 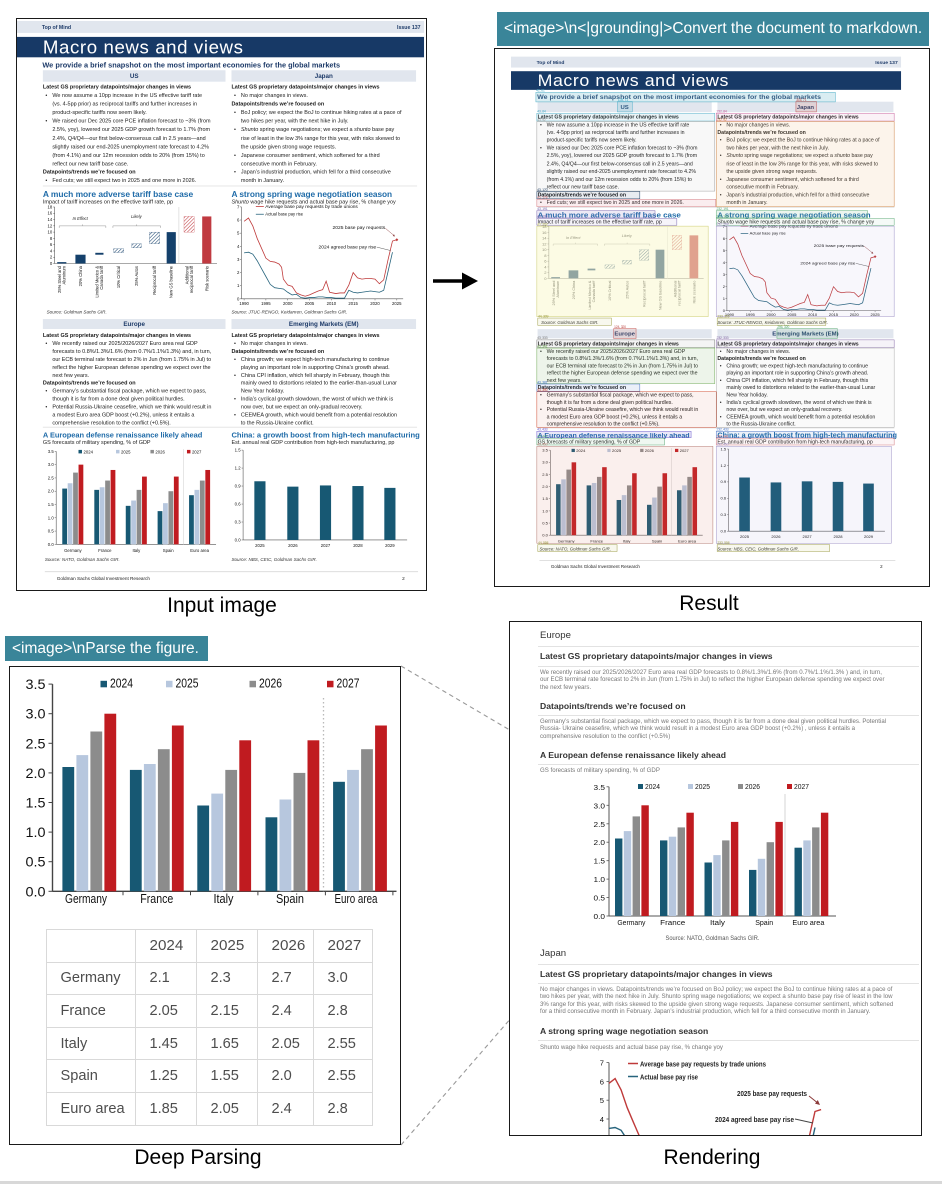 I want to click on svg-text: In Effect, so click(x=81, y=218).